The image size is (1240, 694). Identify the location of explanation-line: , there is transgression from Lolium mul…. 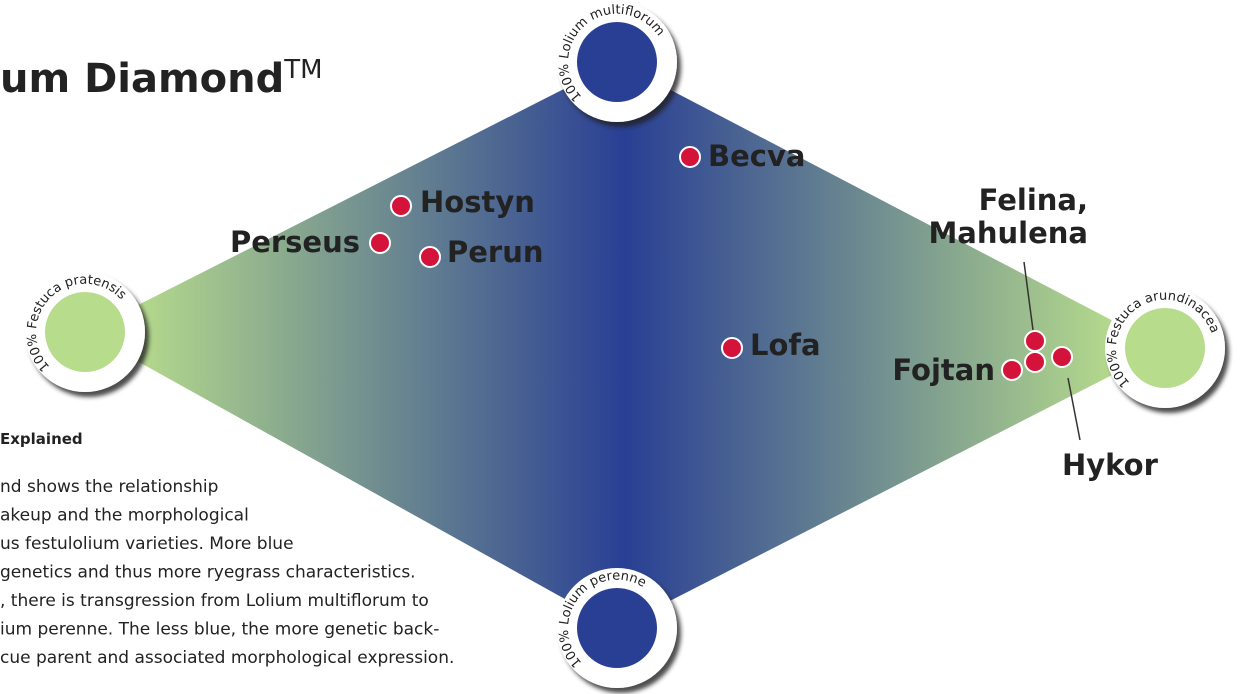
(214, 601).